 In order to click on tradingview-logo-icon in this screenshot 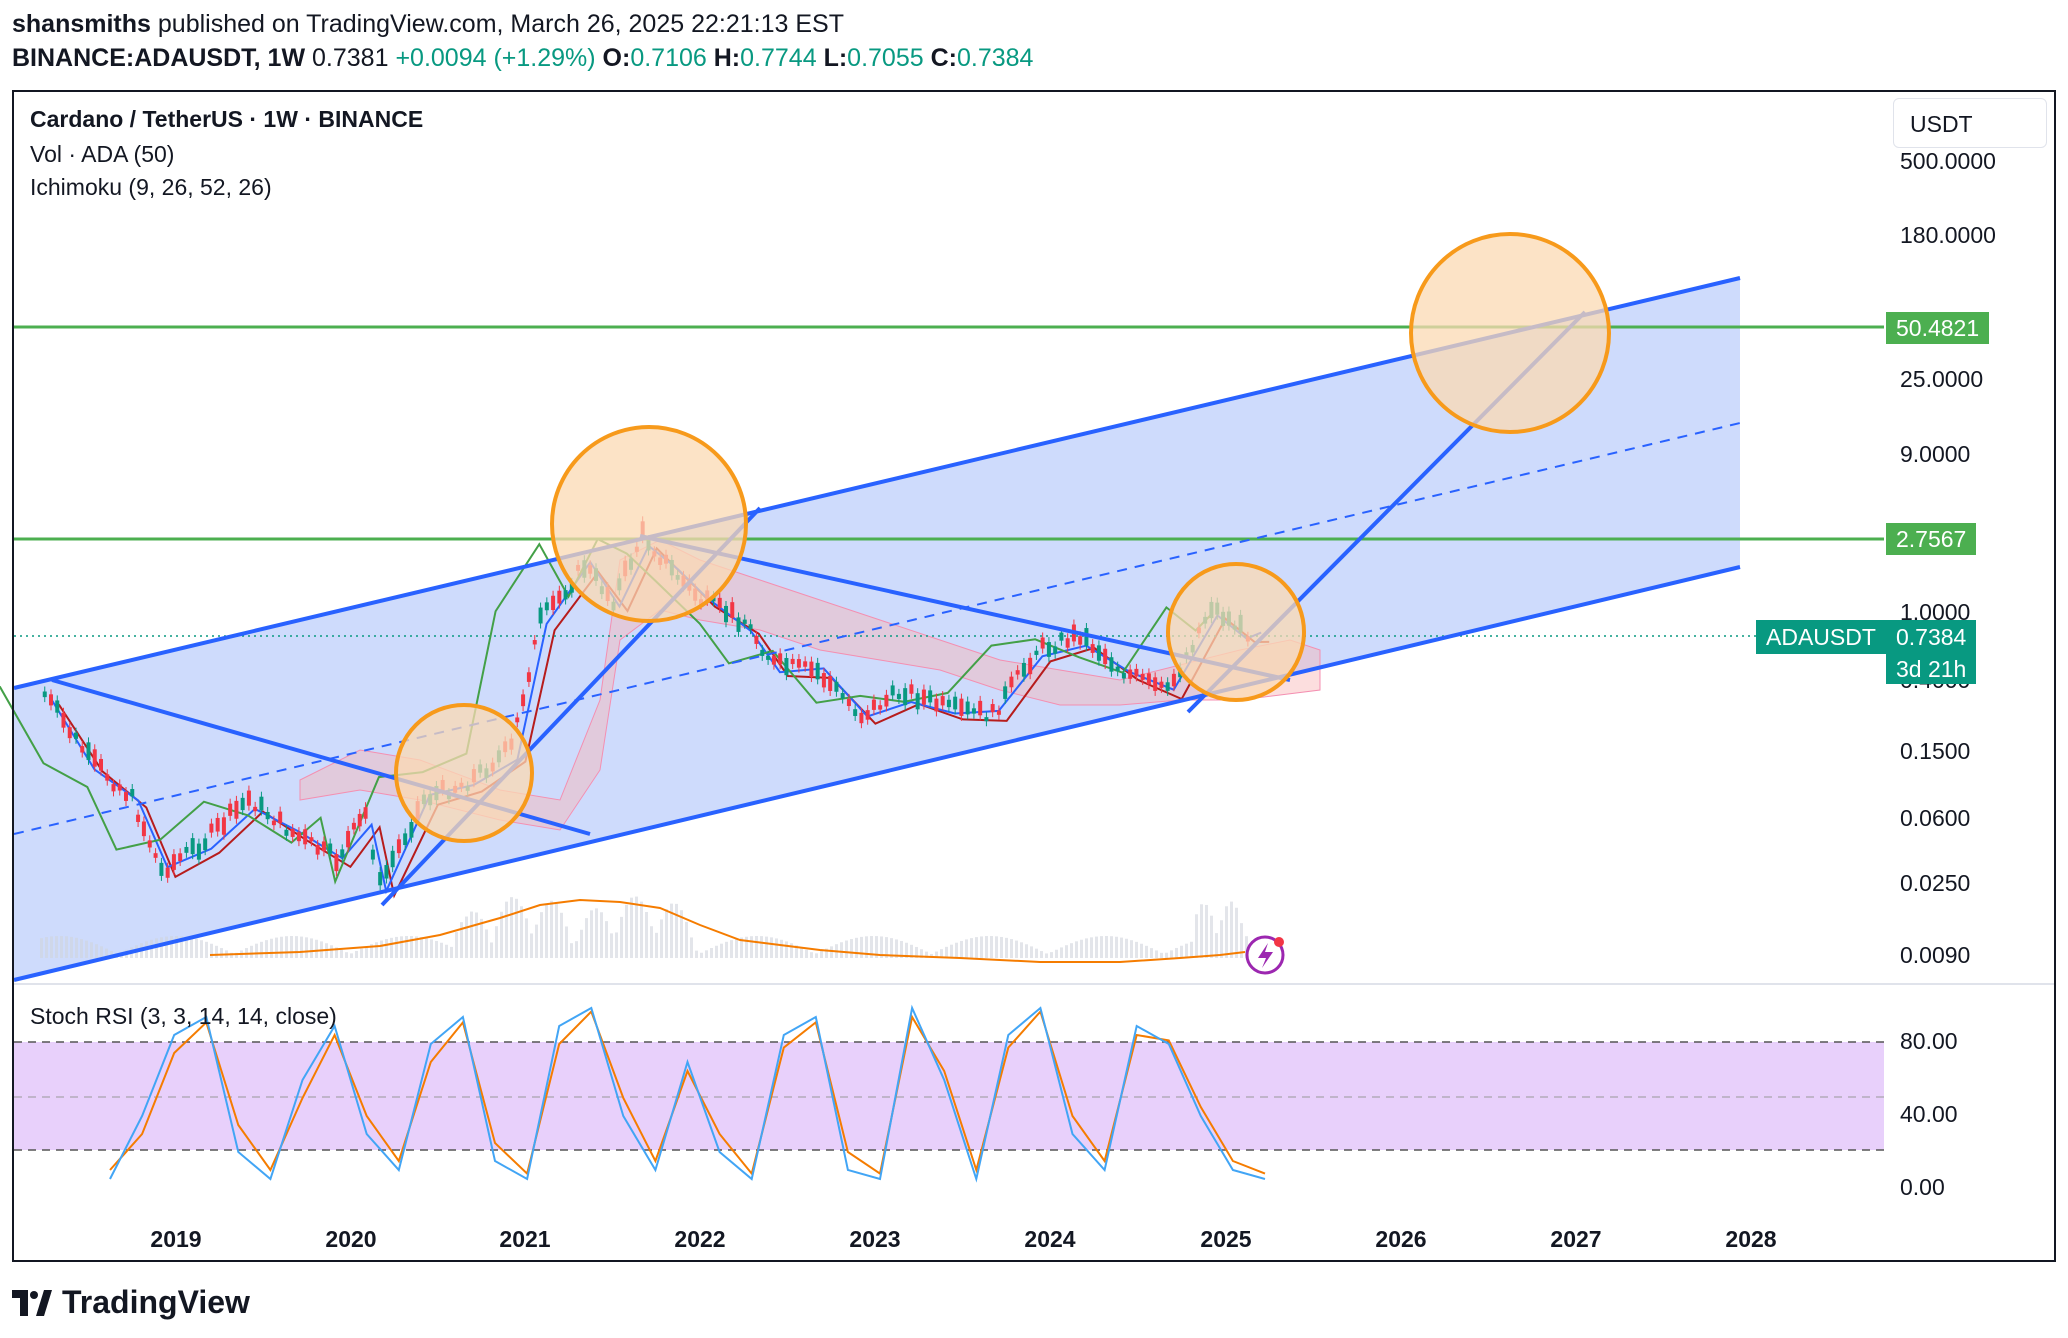, I will do `click(32, 1302)`.